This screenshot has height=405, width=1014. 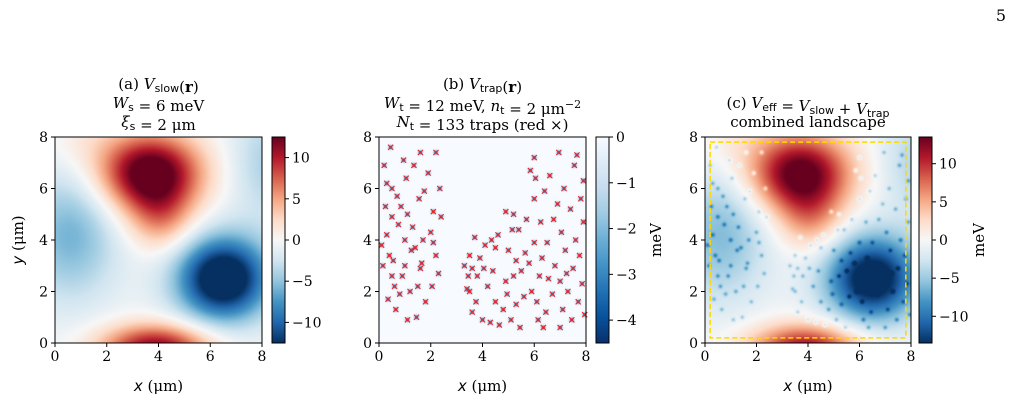 What do you see at coordinates (925, 240) in the screenshot?
I see `colorbar-gradient` at bounding box center [925, 240].